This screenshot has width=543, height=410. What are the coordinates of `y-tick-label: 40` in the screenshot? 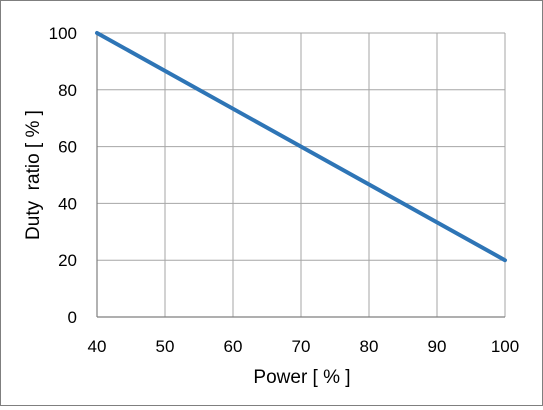 It's located at (67, 203).